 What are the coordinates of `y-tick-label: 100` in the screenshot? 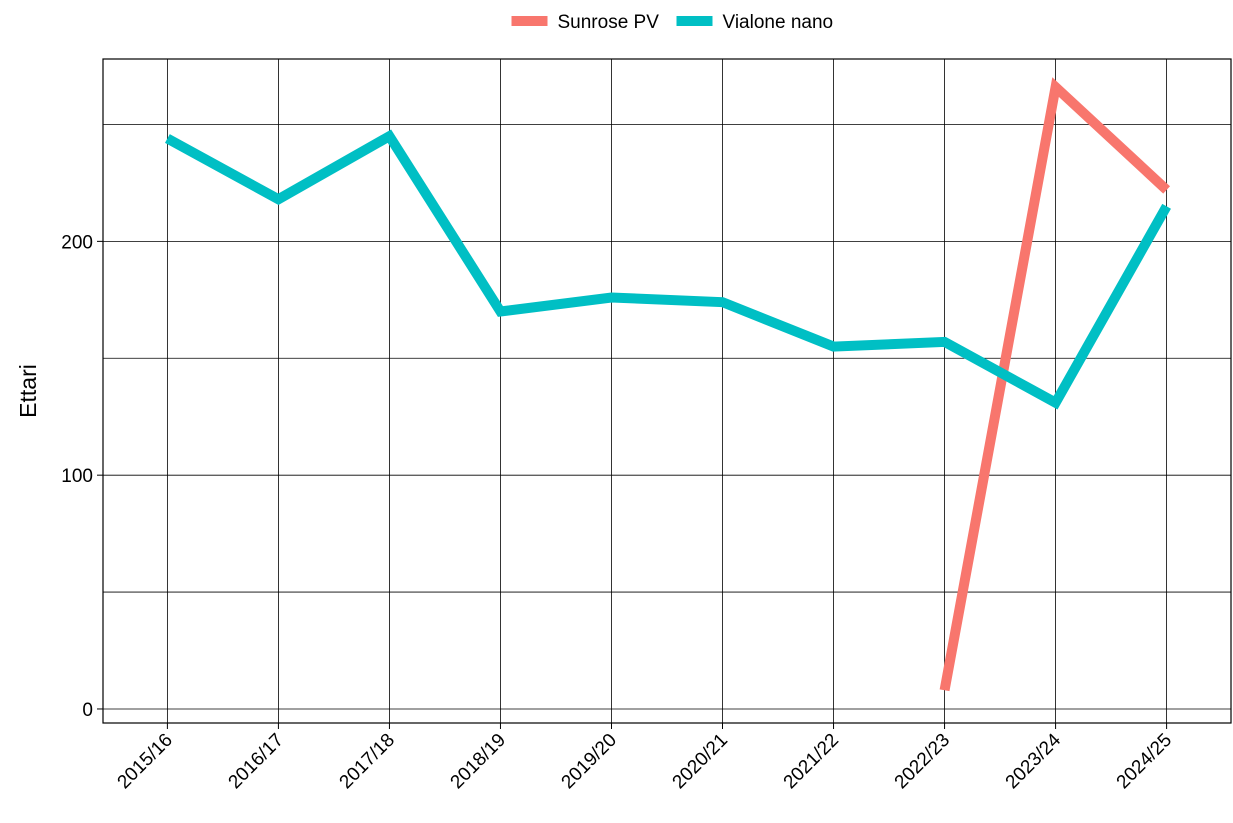 It's located at (77, 476).